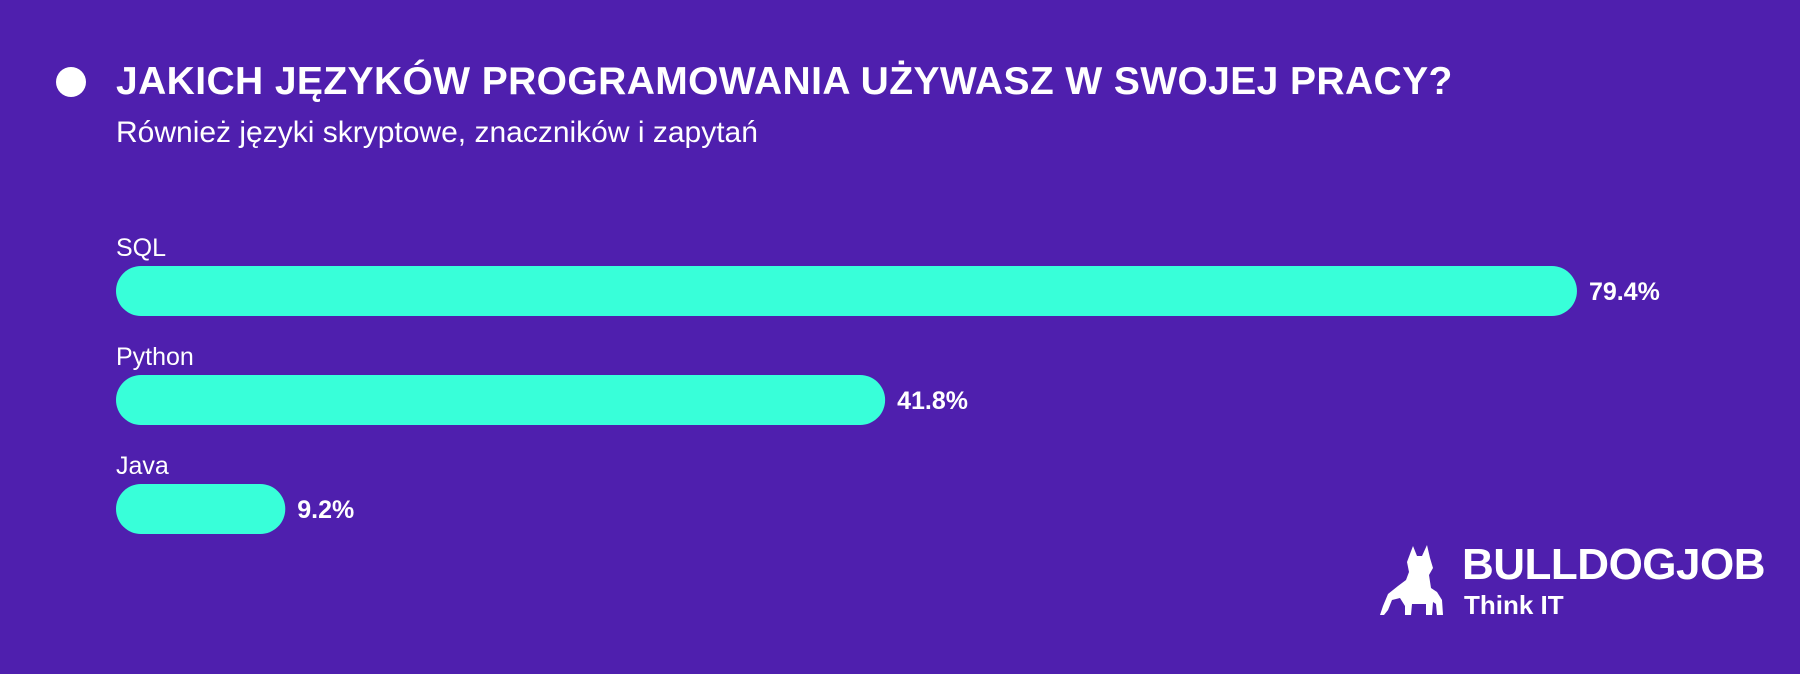  Describe the element at coordinates (141, 248) in the screenshot. I see `category-label-sql: SQL` at that location.